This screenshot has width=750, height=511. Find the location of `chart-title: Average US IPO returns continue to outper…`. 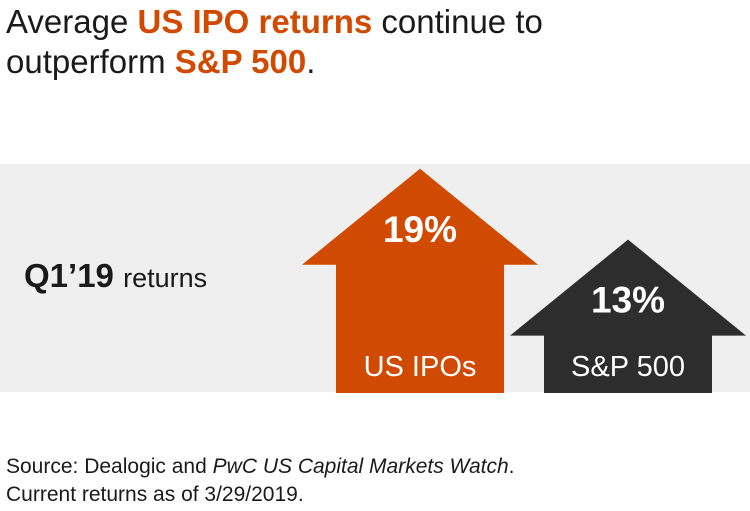

chart-title: Average US IPO returns continue to outper… is located at coordinates (274, 42).